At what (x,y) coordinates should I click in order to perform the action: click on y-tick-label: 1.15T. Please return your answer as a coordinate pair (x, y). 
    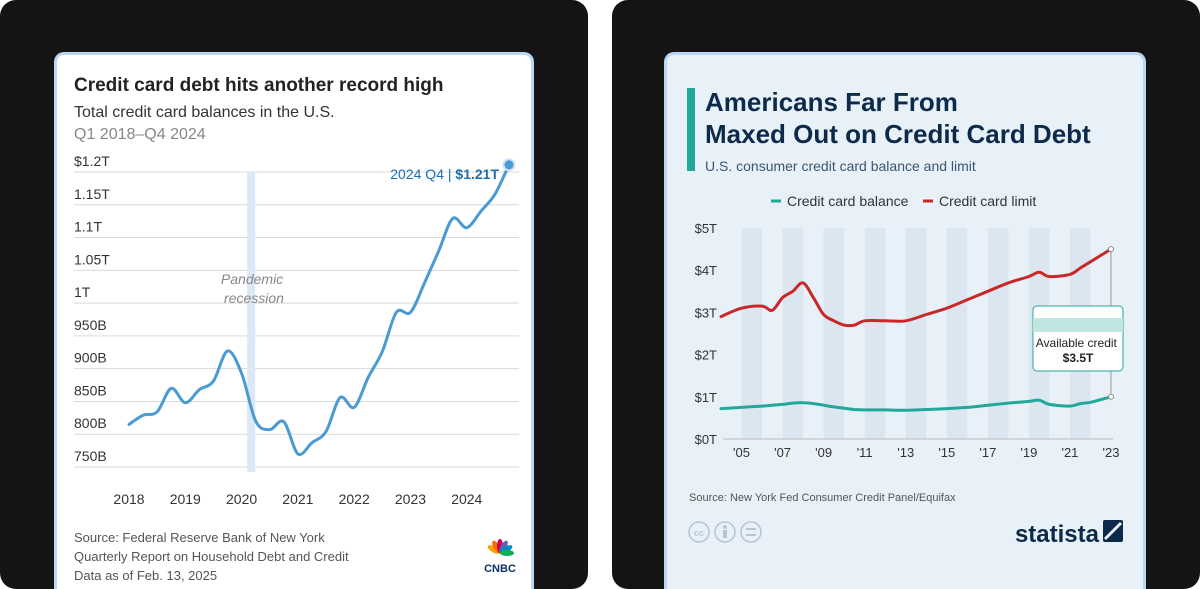
    Looking at the image, I should click on (92, 194).